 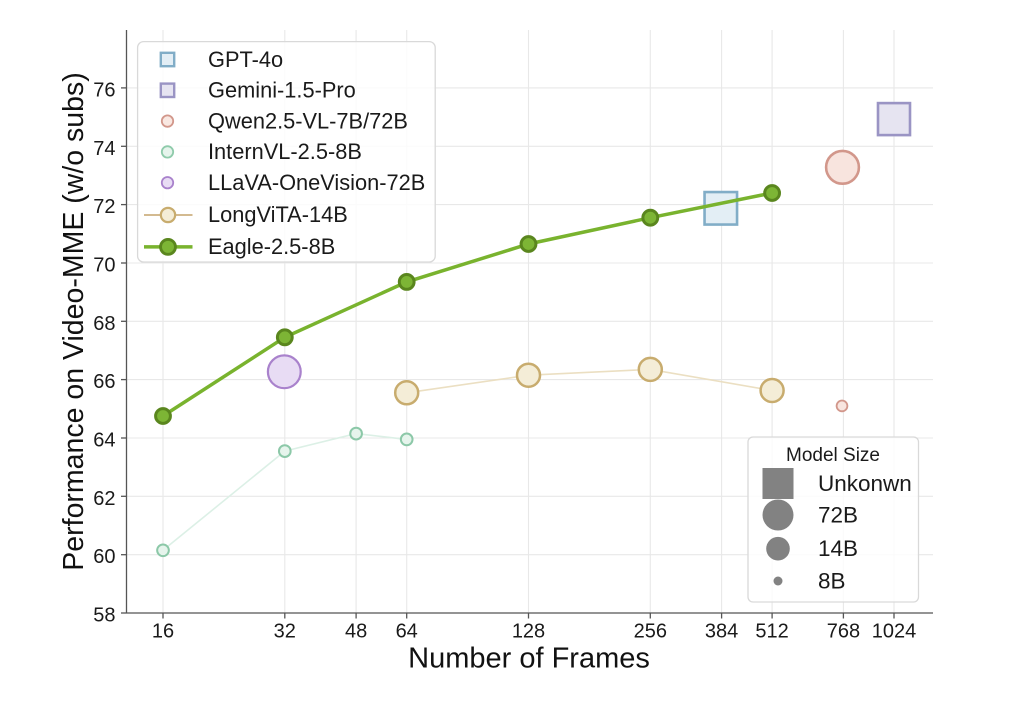 What do you see at coordinates (865, 483) in the screenshot?
I see `svg-text: Unkonwn` at bounding box center [865, 483].